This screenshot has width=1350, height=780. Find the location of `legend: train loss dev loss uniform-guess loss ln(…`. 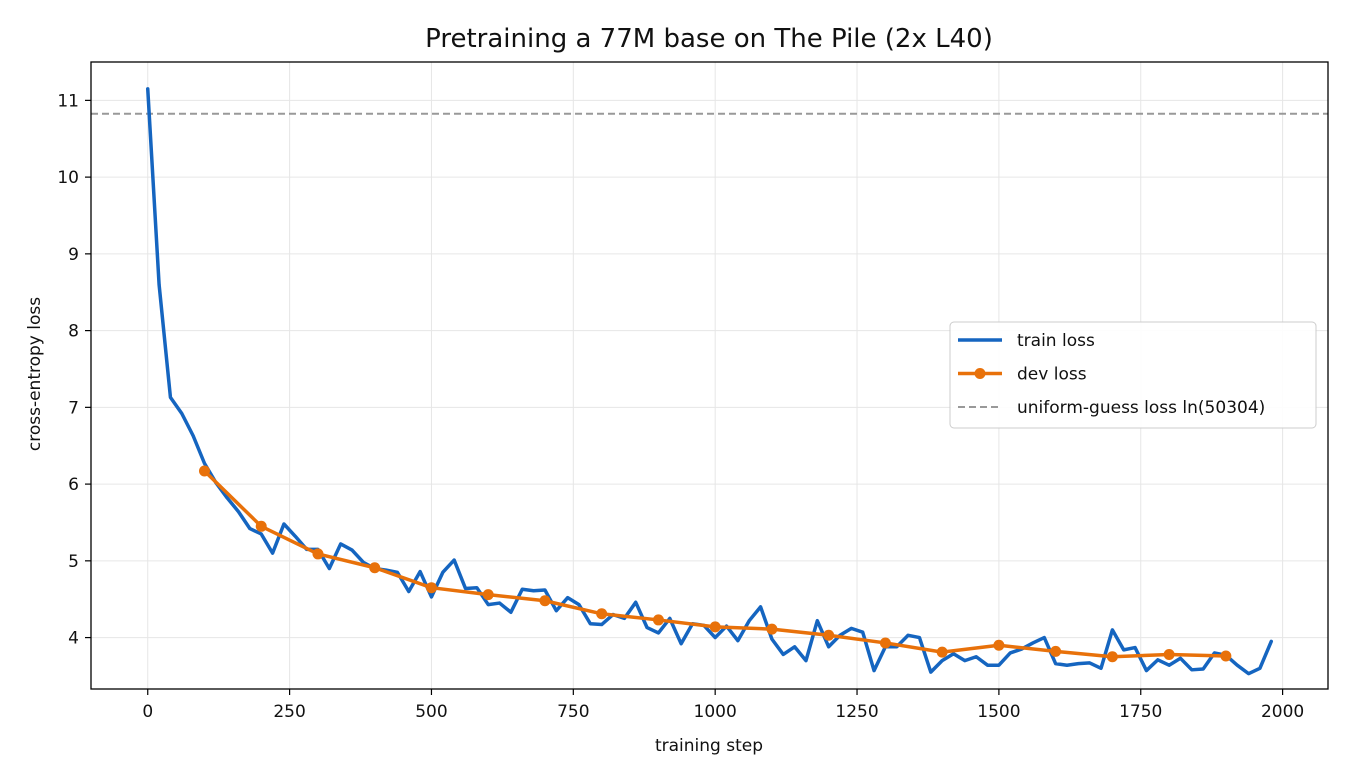

legend: train loss dev loss uniform-guess loss ln(… is located at coordinates (1133, 375).